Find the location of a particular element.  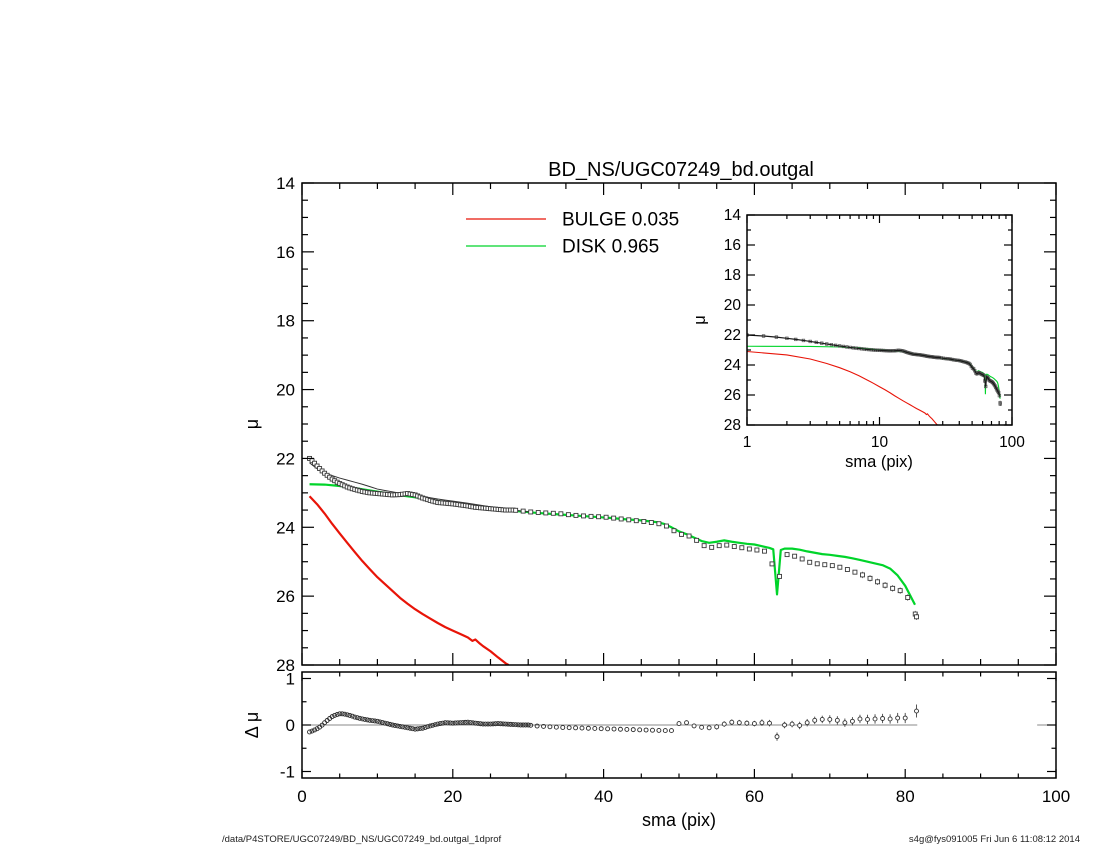

residual-band-points is located at coordinates (490, 723).